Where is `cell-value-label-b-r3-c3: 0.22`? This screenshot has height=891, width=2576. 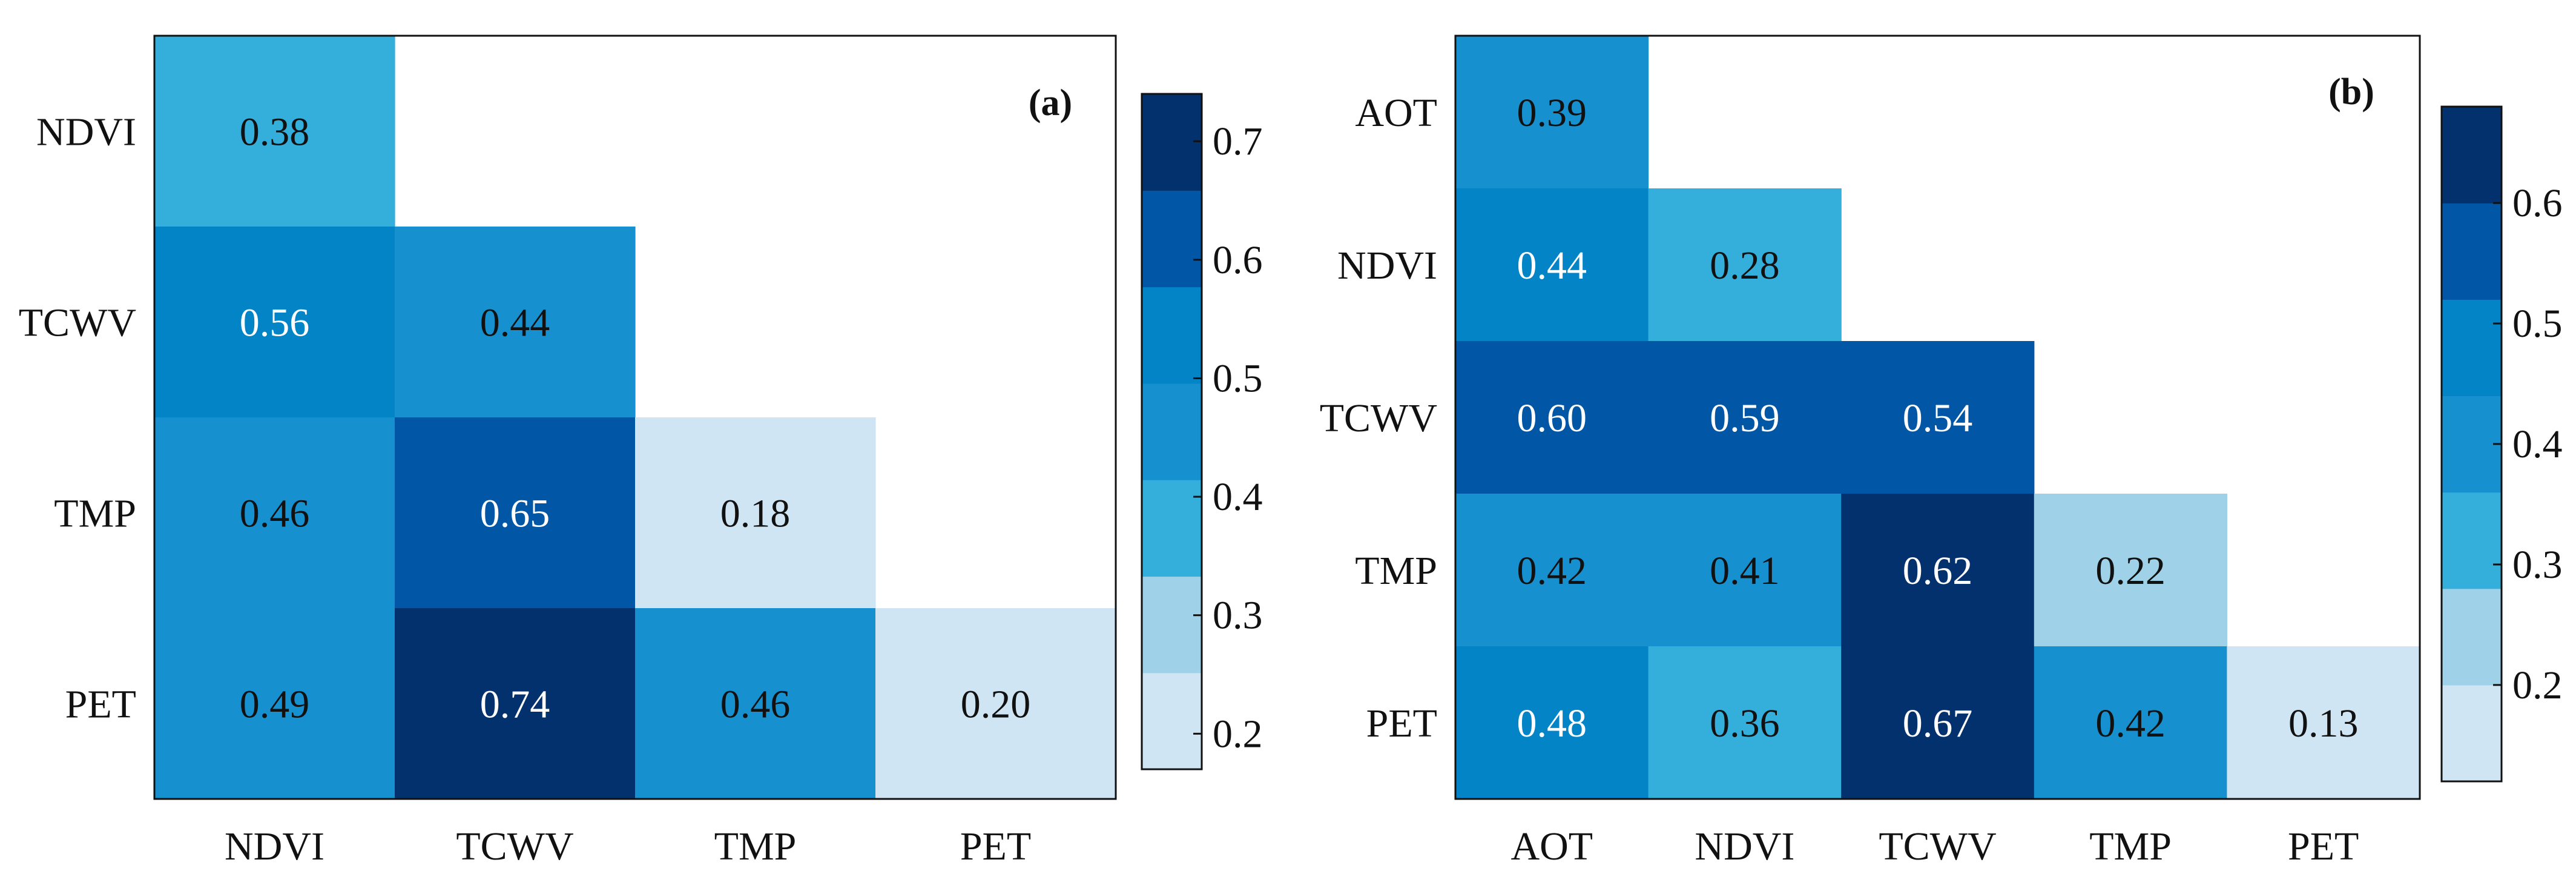
cell-value-label-b-r3-c3: 0.22 is located at coordinates (2130, 571).